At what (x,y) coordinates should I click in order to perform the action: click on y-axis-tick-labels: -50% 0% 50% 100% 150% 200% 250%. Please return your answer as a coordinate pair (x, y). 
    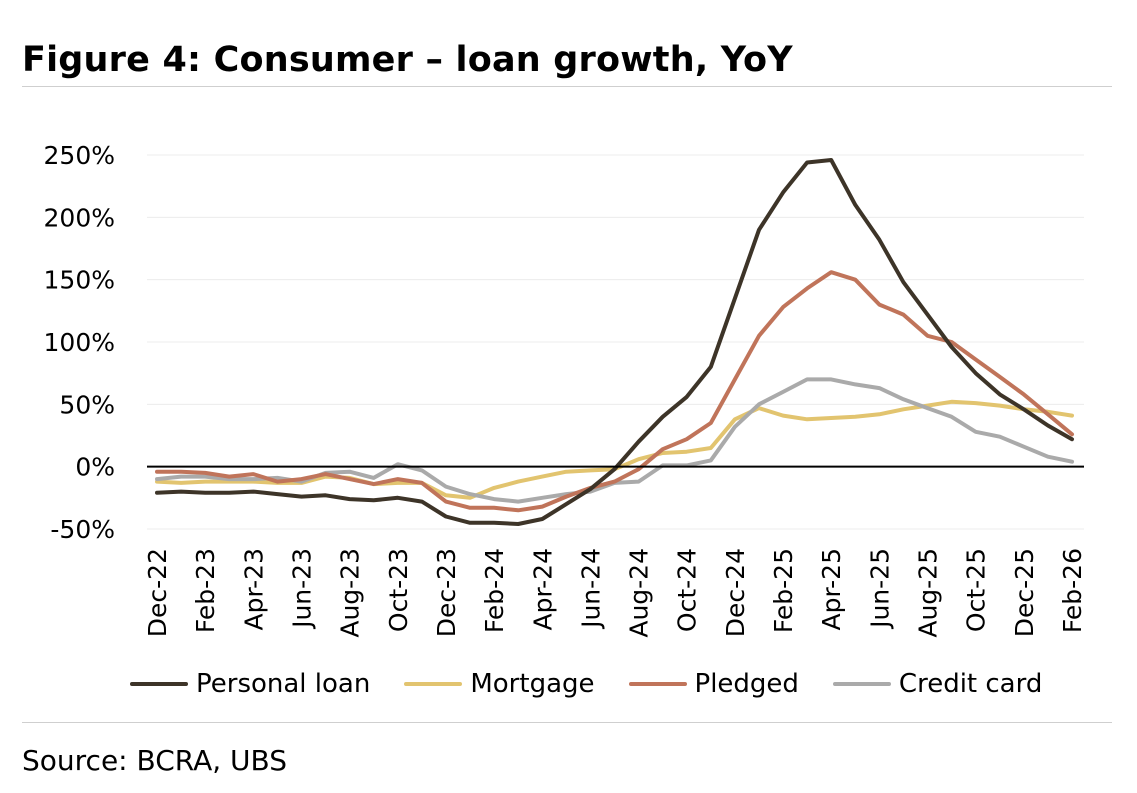
    Looking at the image, I should click on (79, 342).